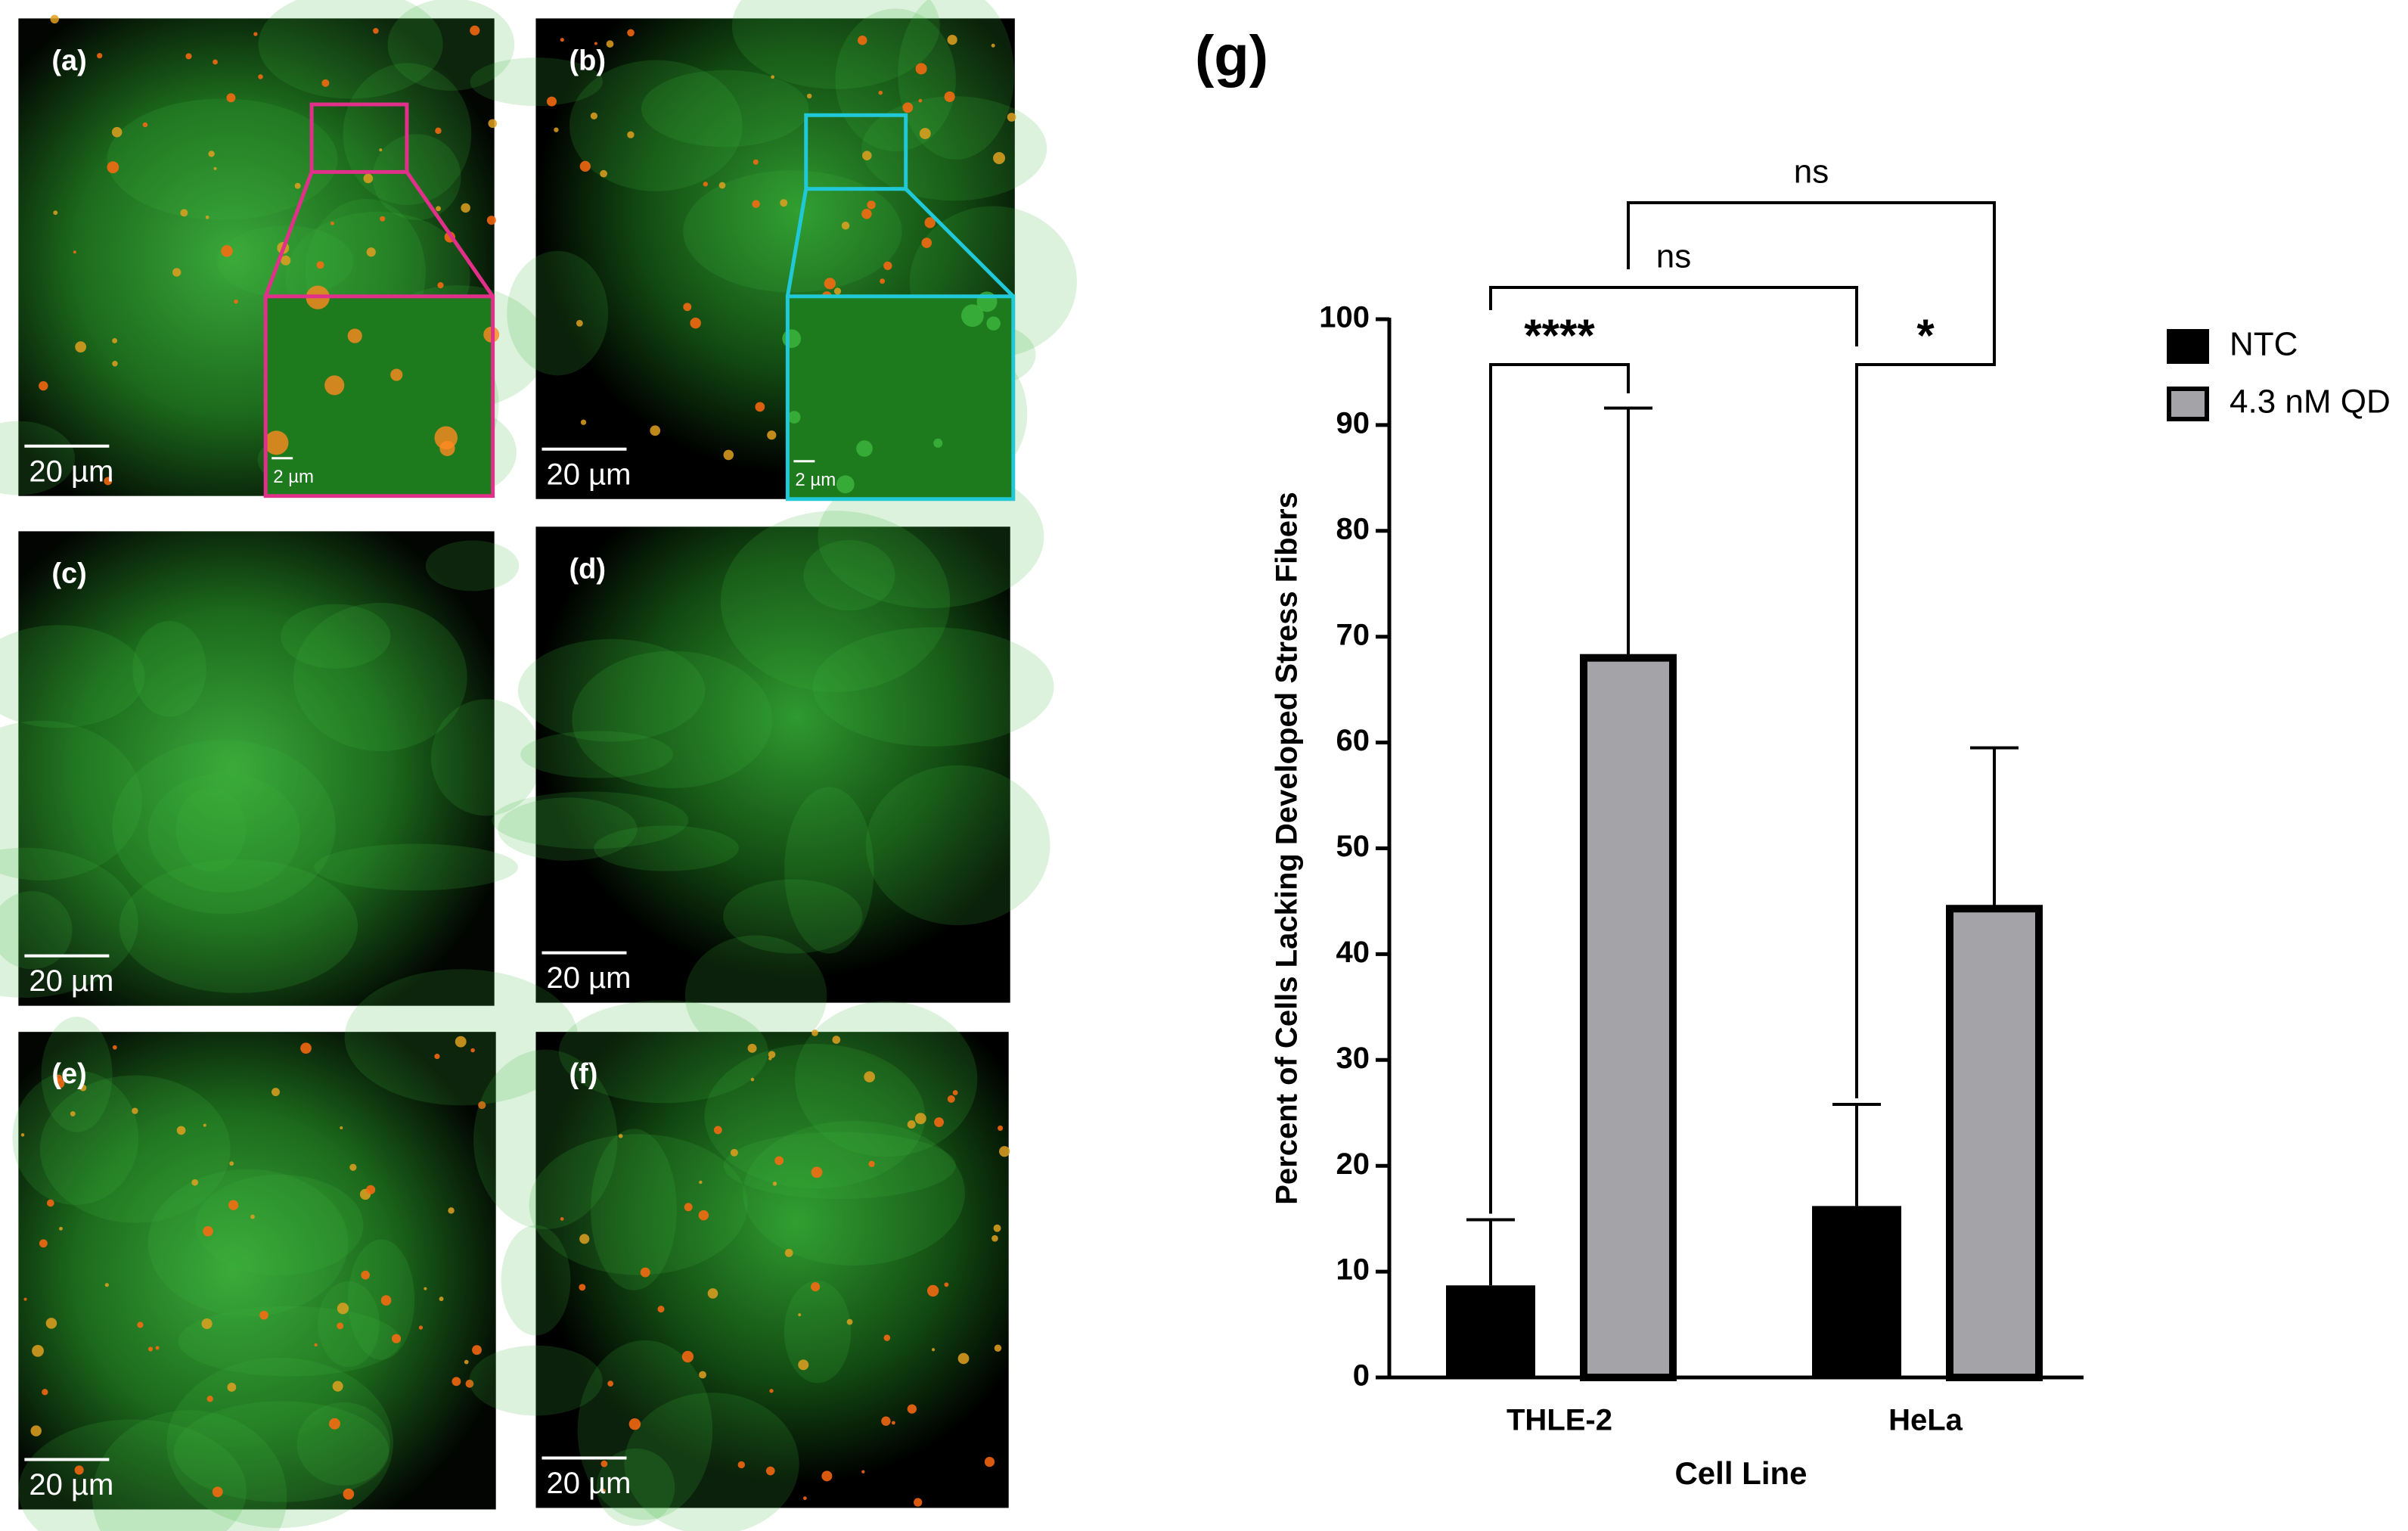  Describe the element at coordinates (772, 764) in the screenshot. I see `micrograph` at that location.